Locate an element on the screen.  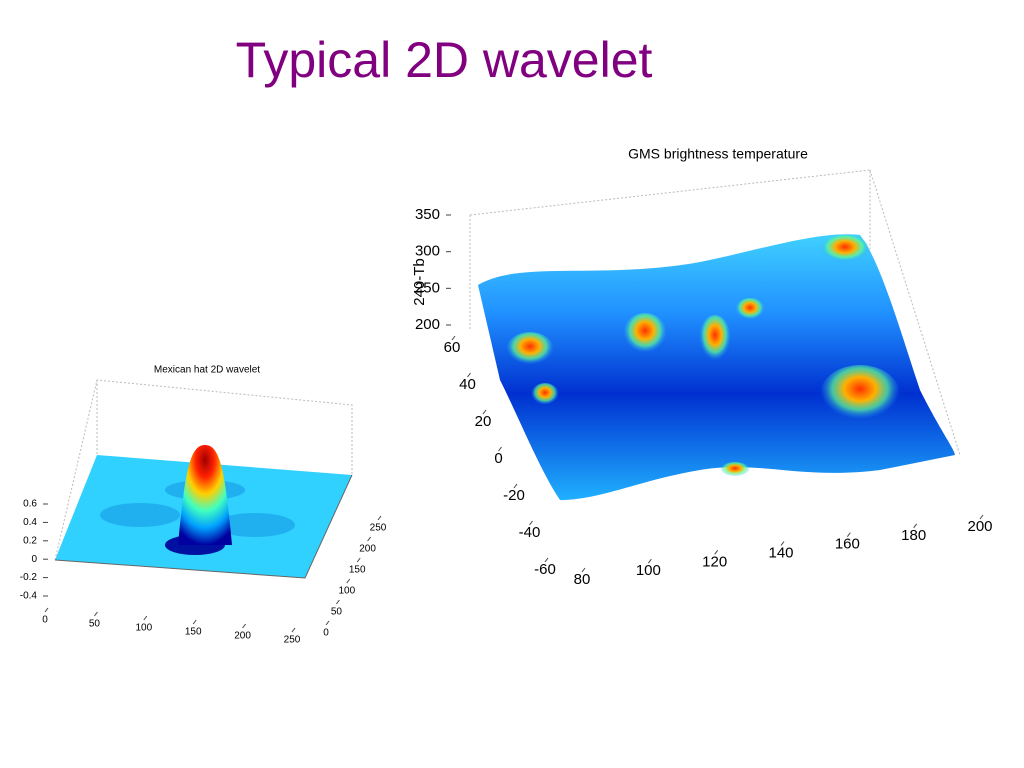
x-tick-label: 180 is located at coordinates (913, 535).